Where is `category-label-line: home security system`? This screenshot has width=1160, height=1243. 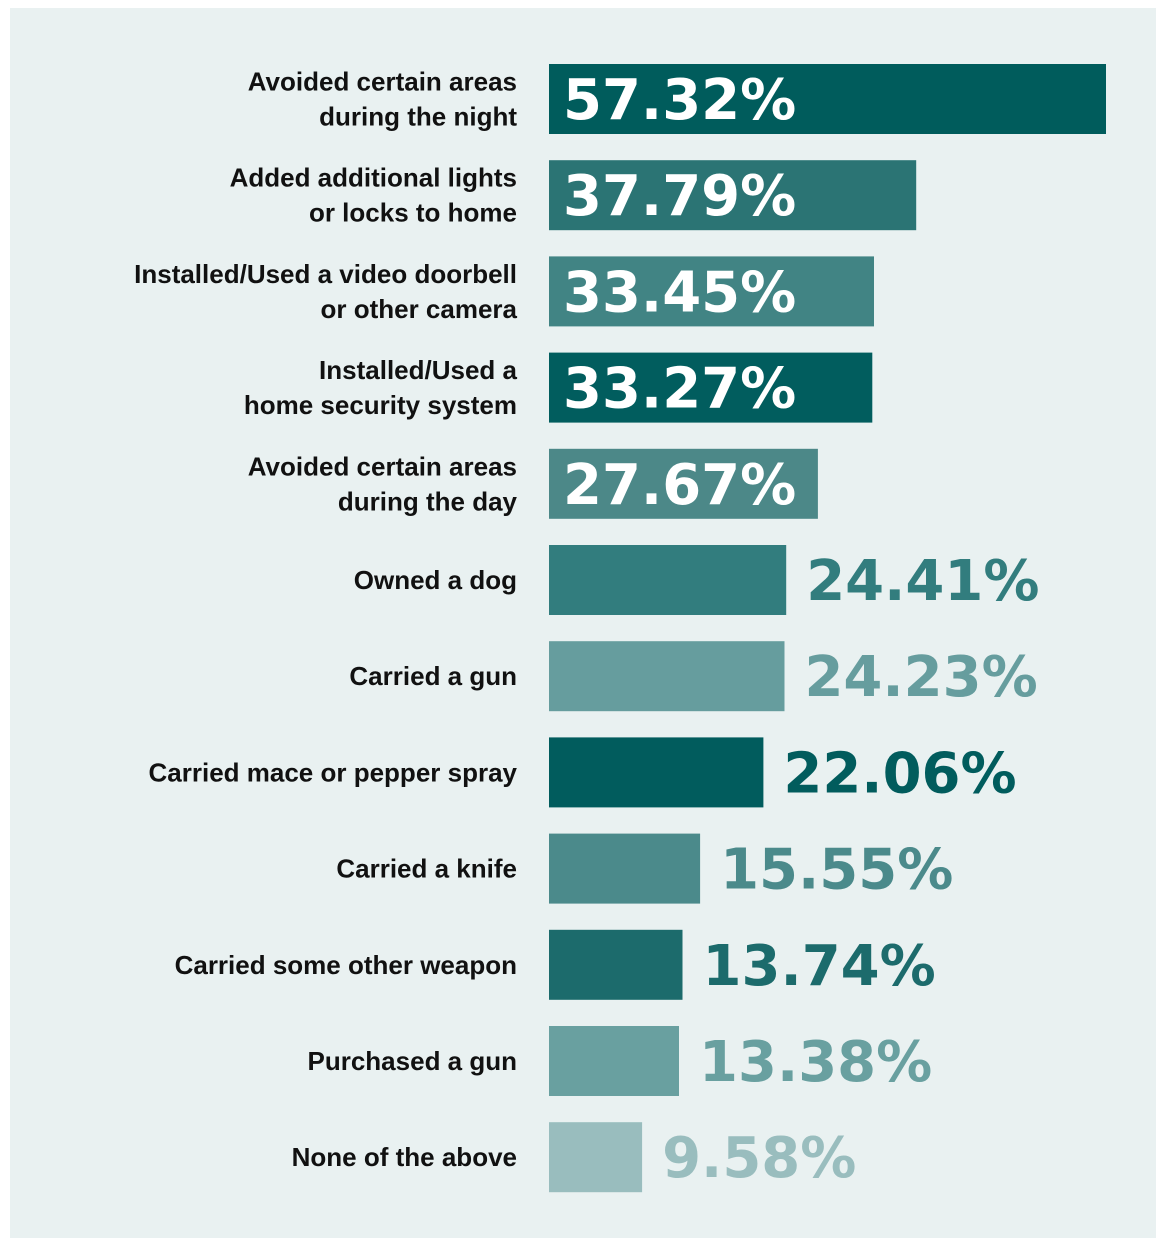
category-label-line: home security system is located at coordinates (380, 405).